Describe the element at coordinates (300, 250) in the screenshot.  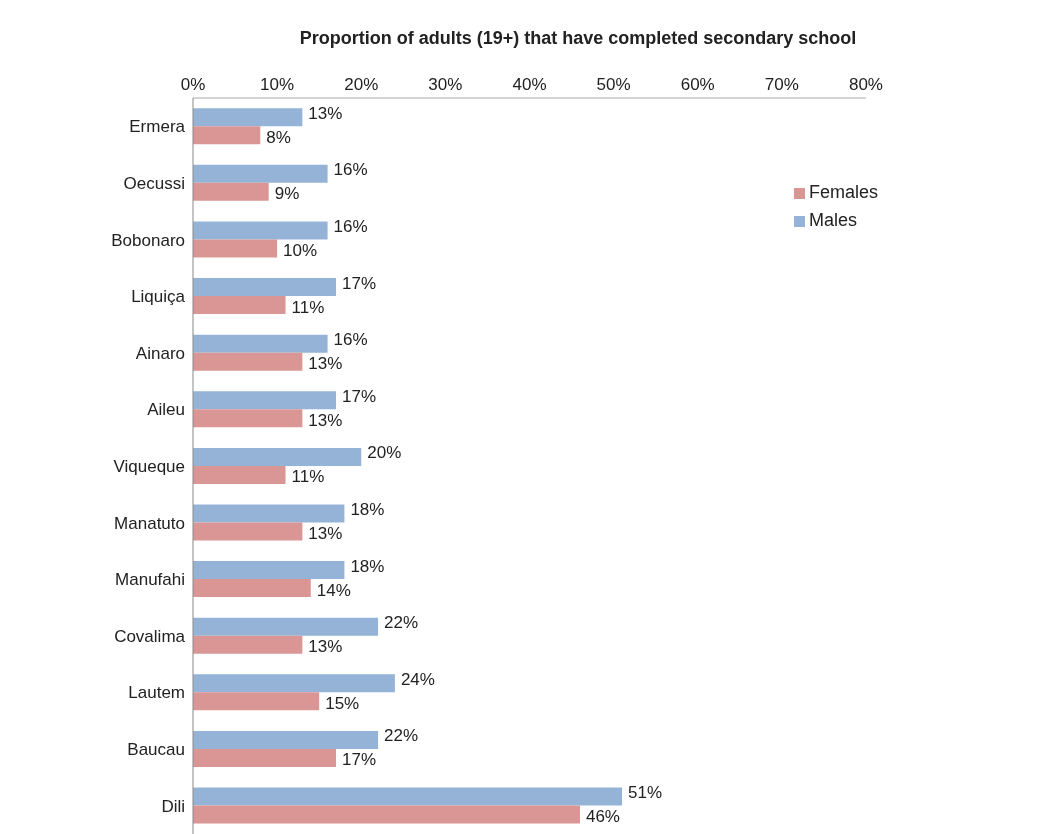
I see `data-label: 10%` at that location.